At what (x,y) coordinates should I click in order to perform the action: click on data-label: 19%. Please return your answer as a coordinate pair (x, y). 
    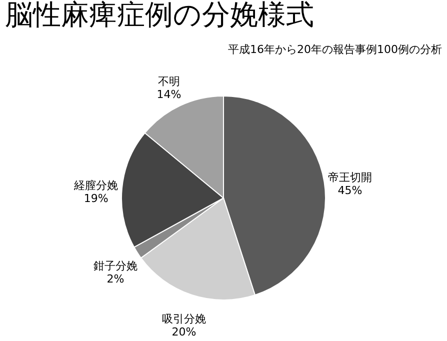
    Looking at the image, I should click on (96, 198).